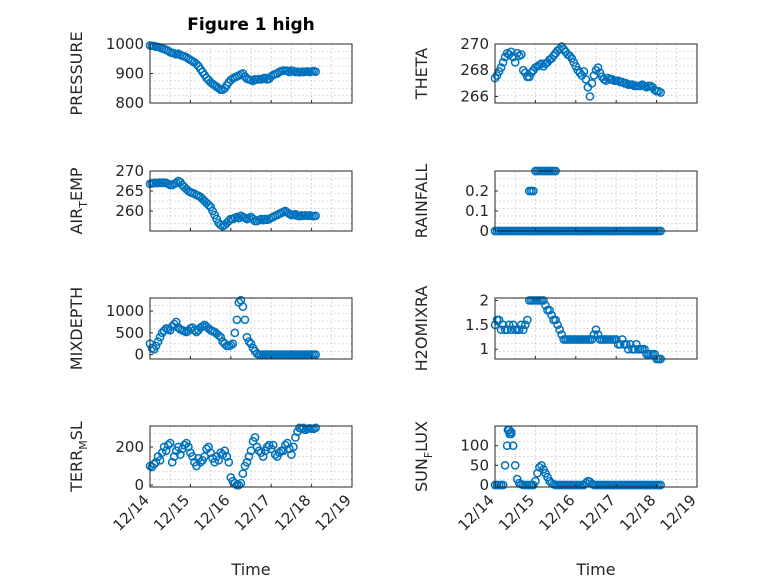 This screenshot has width=778, height=583. Describe the element at coordinates (421, 329) in the screenshot. I see `y-axis-label: H2OMIXRA` at that location.